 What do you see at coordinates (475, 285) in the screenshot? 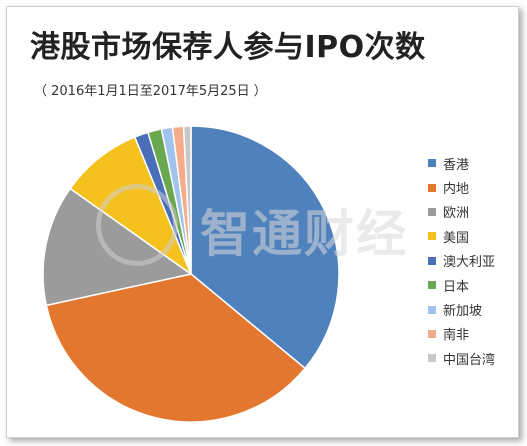
I see `legend-item-5: 日本` at bounding box center [475, 285].